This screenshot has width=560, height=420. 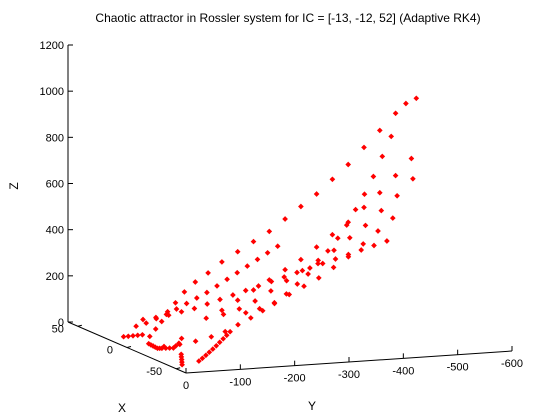 I want to click on z-tick-label: 200, so click(x=55, y=277).